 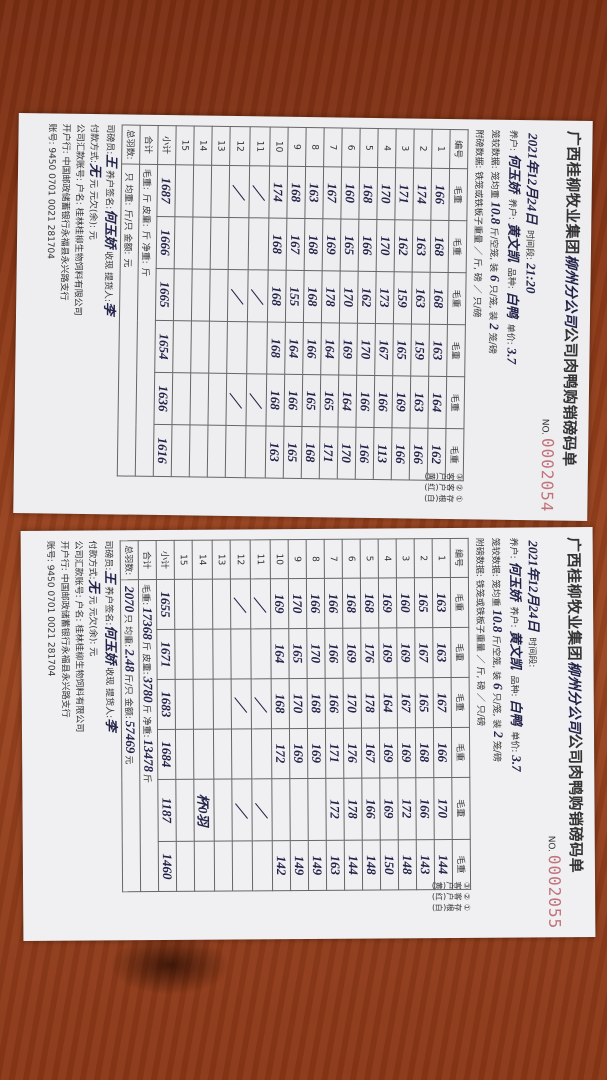 I want to click on total-text: 净重:, so click(x=145, y=251).